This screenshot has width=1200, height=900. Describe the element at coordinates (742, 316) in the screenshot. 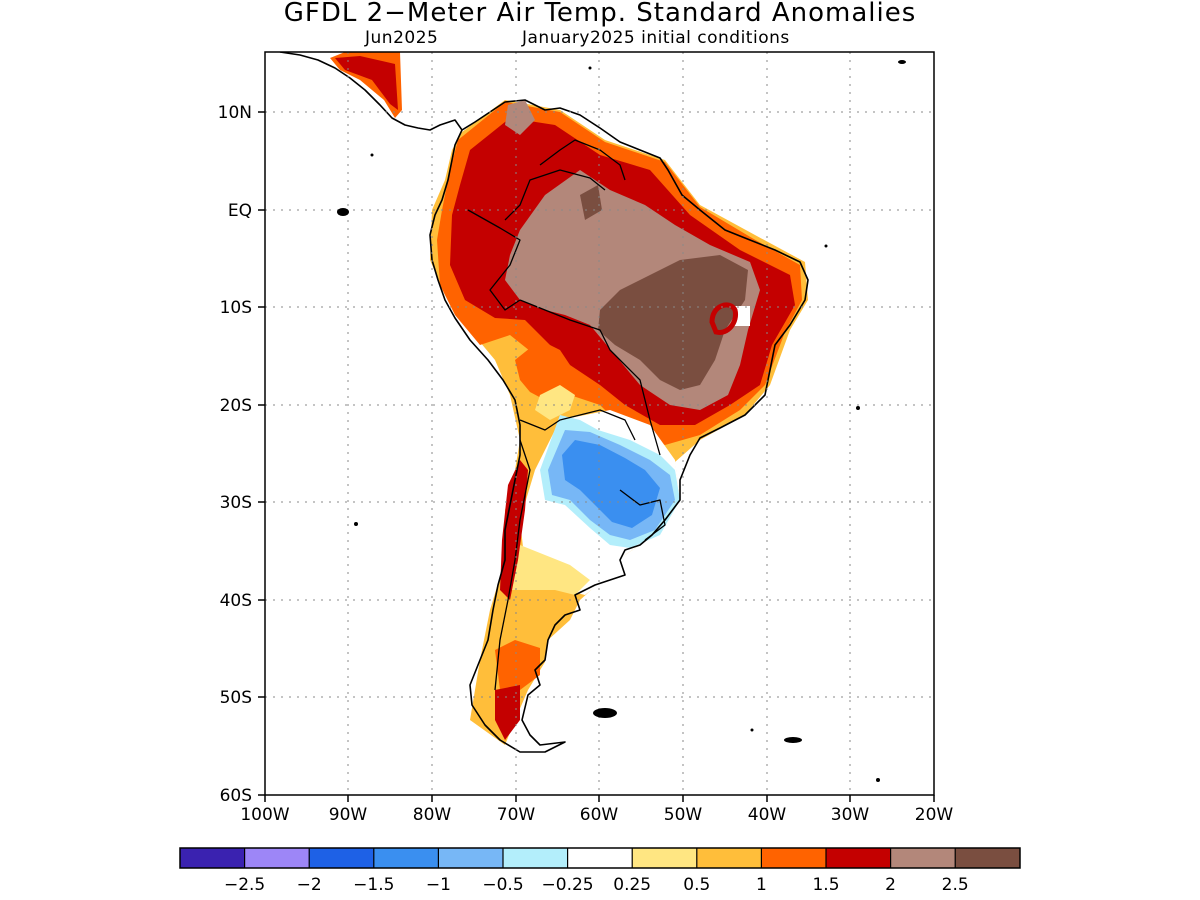

I see `missing-data-cell` at that location.